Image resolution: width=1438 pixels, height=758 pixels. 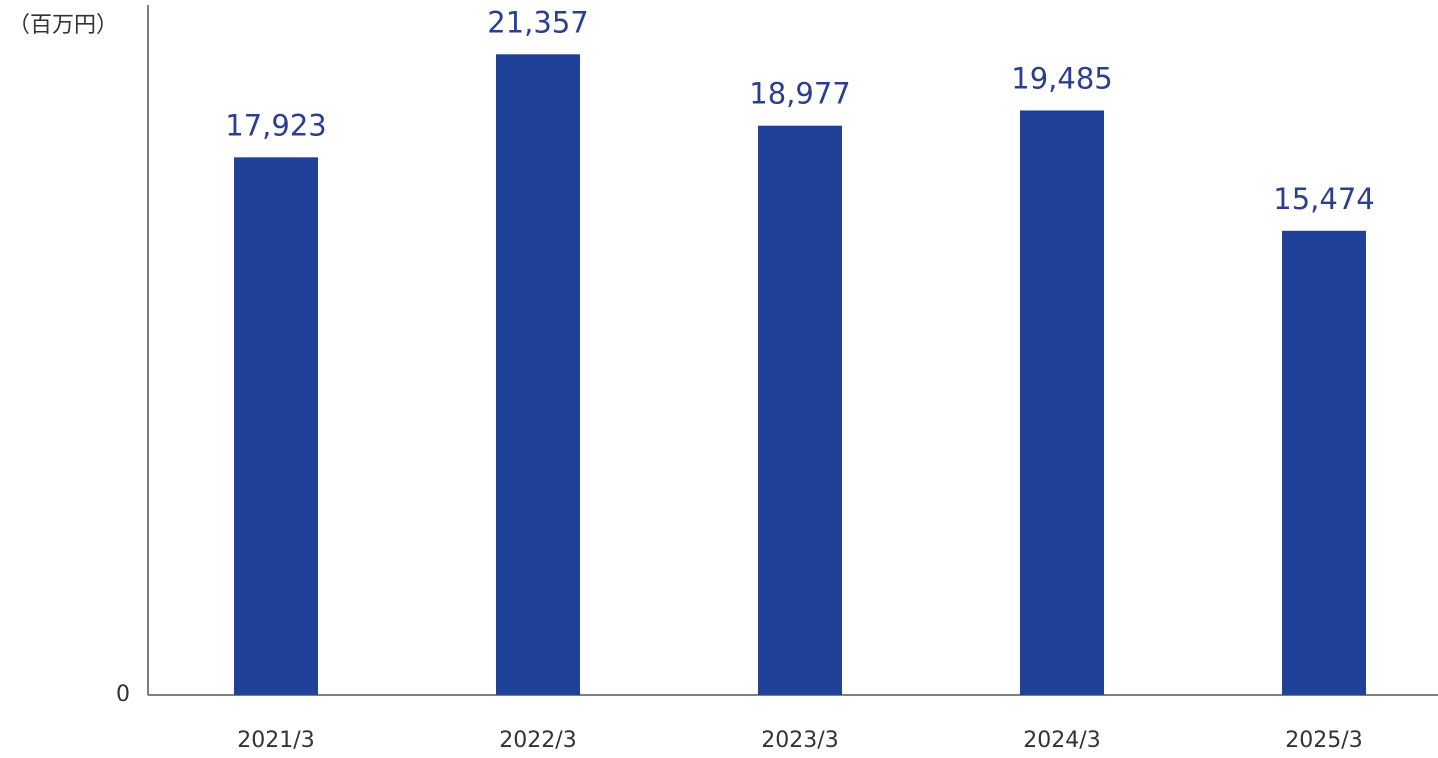 What do you see at coordinates (1061, 78) in the screenshot?
I see `value-label: 19,485` at bounding box center [1061, 78].